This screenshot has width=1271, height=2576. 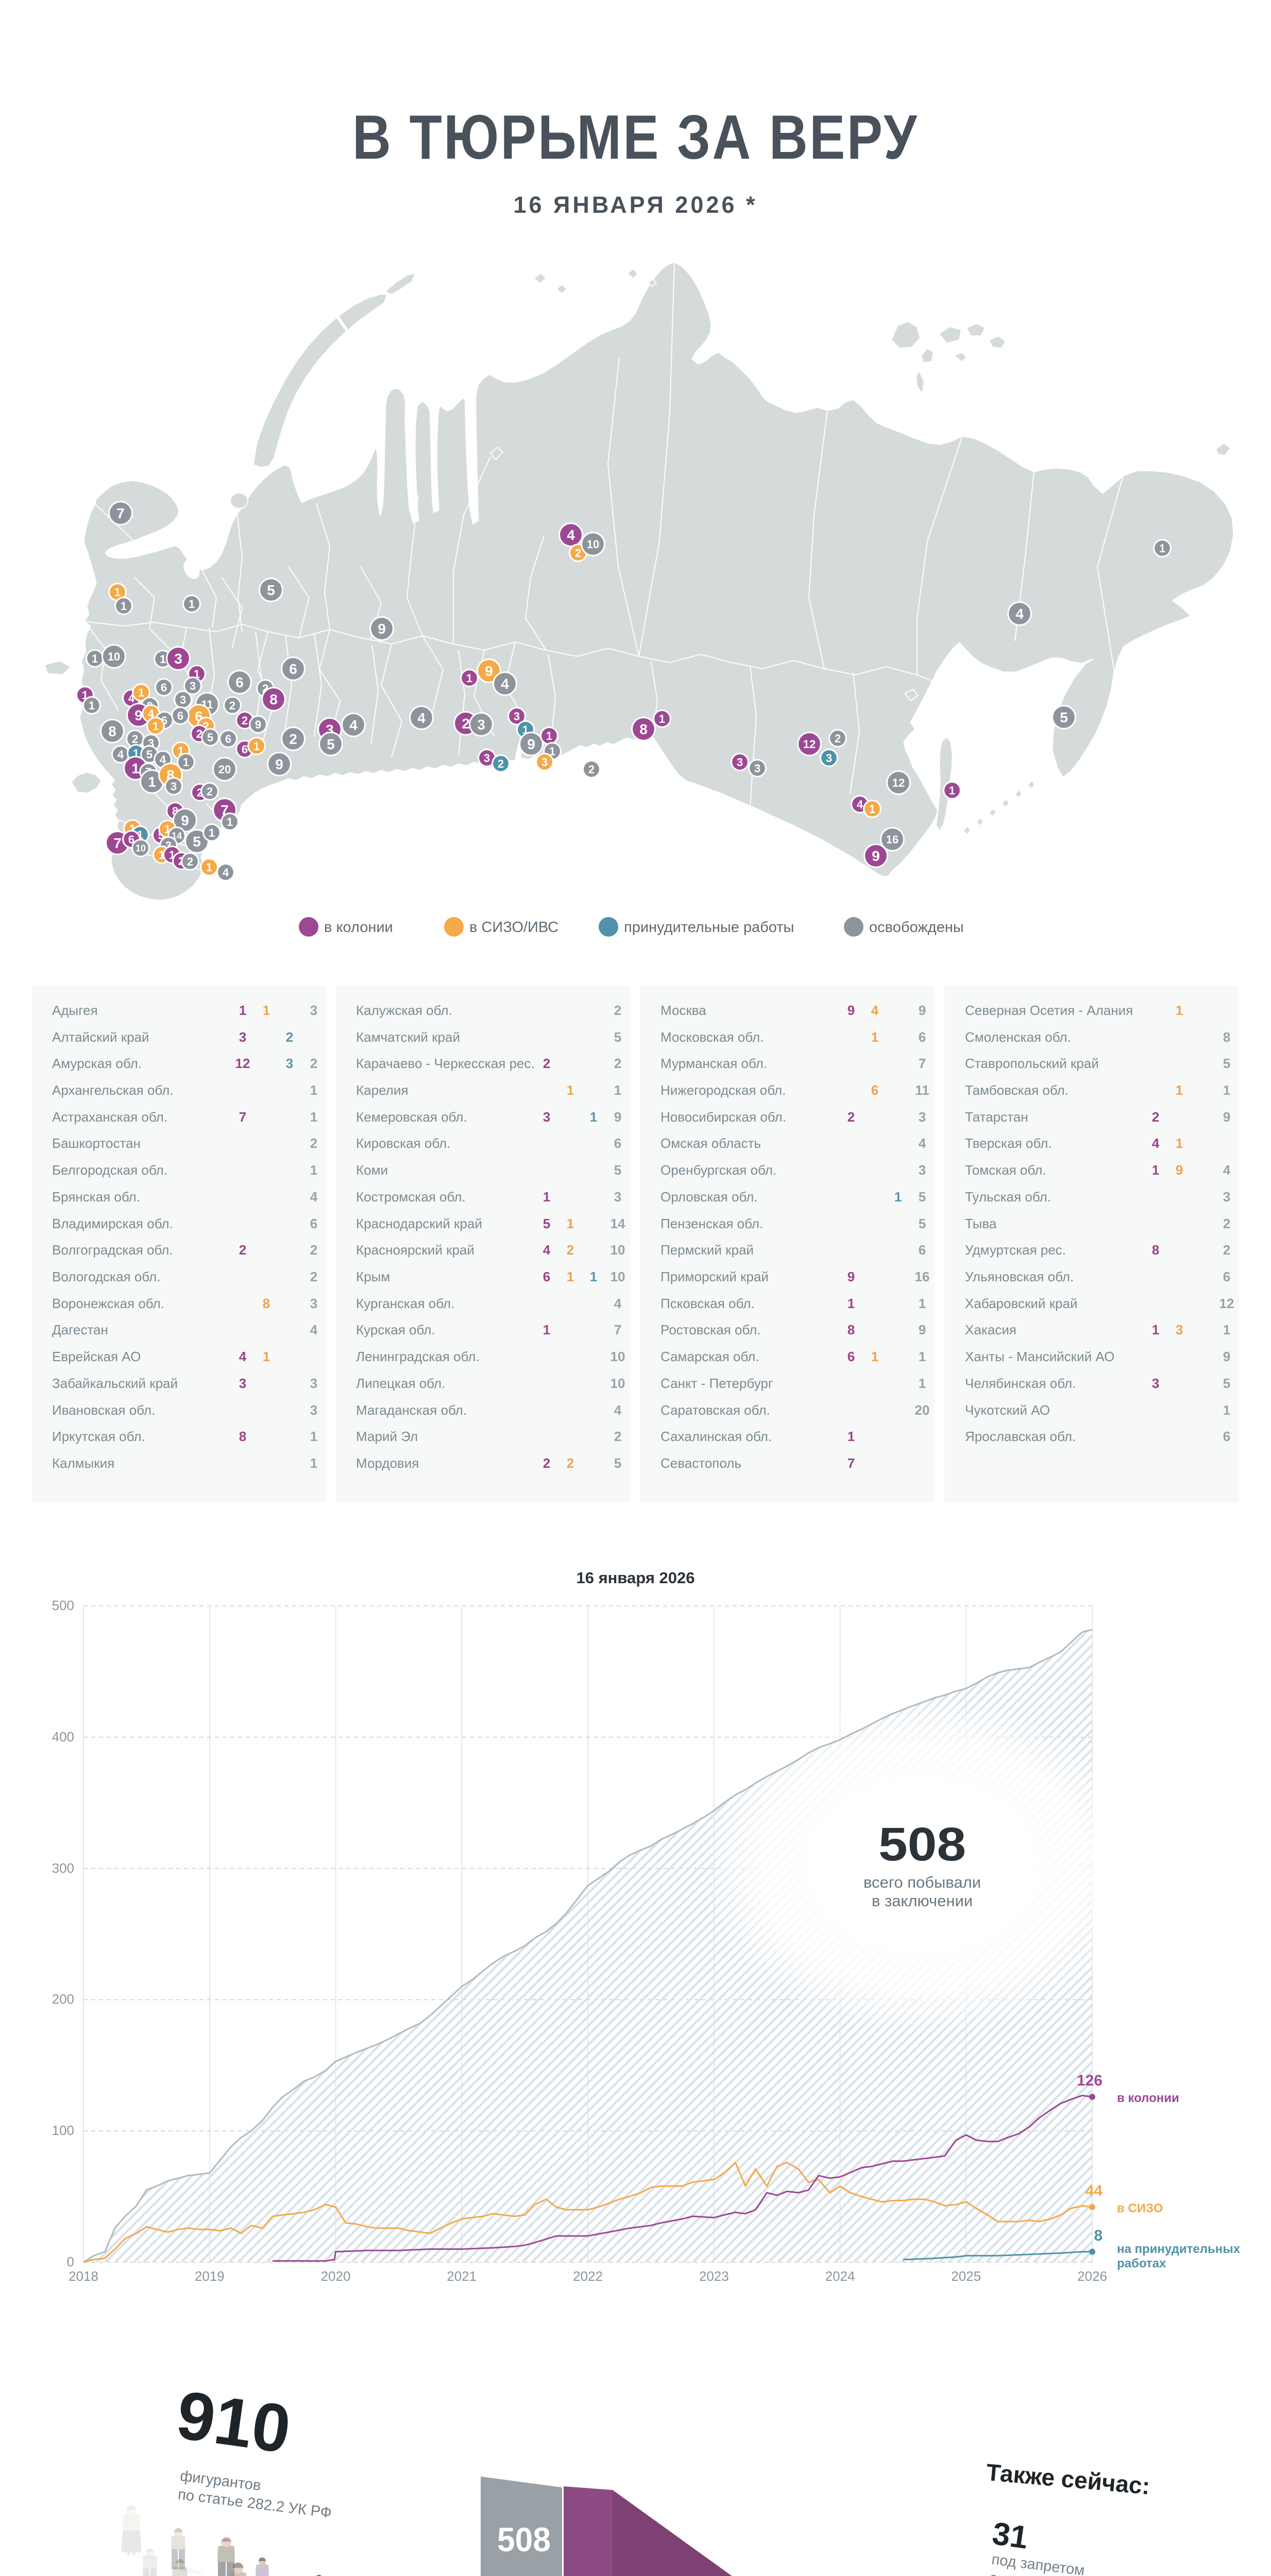 What do you see at coordinates (63, 1736) in the screenshot?
I see `svg-text: 400` at bounding box center [63, 1736].